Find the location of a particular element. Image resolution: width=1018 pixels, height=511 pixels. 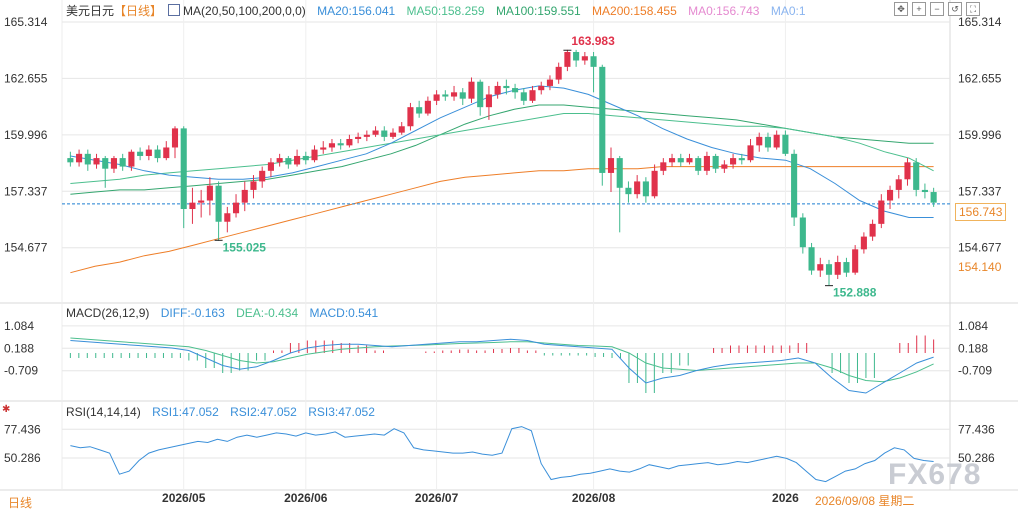

y-tick-right: 165.314 is located at coordinates (980, 22).